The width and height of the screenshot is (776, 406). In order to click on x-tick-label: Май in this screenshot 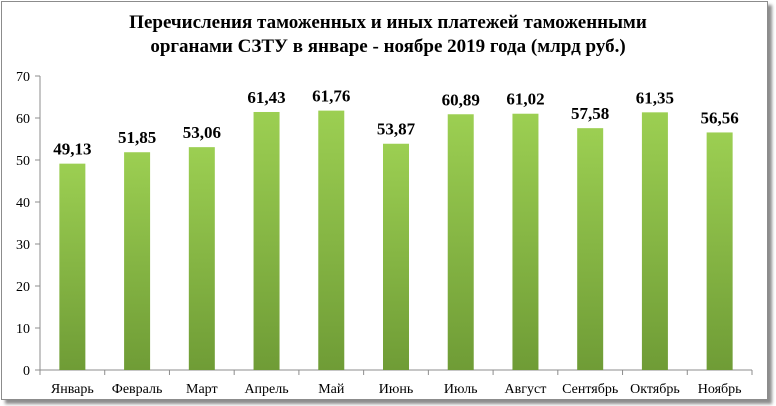, I will do `click(331, 389)`.